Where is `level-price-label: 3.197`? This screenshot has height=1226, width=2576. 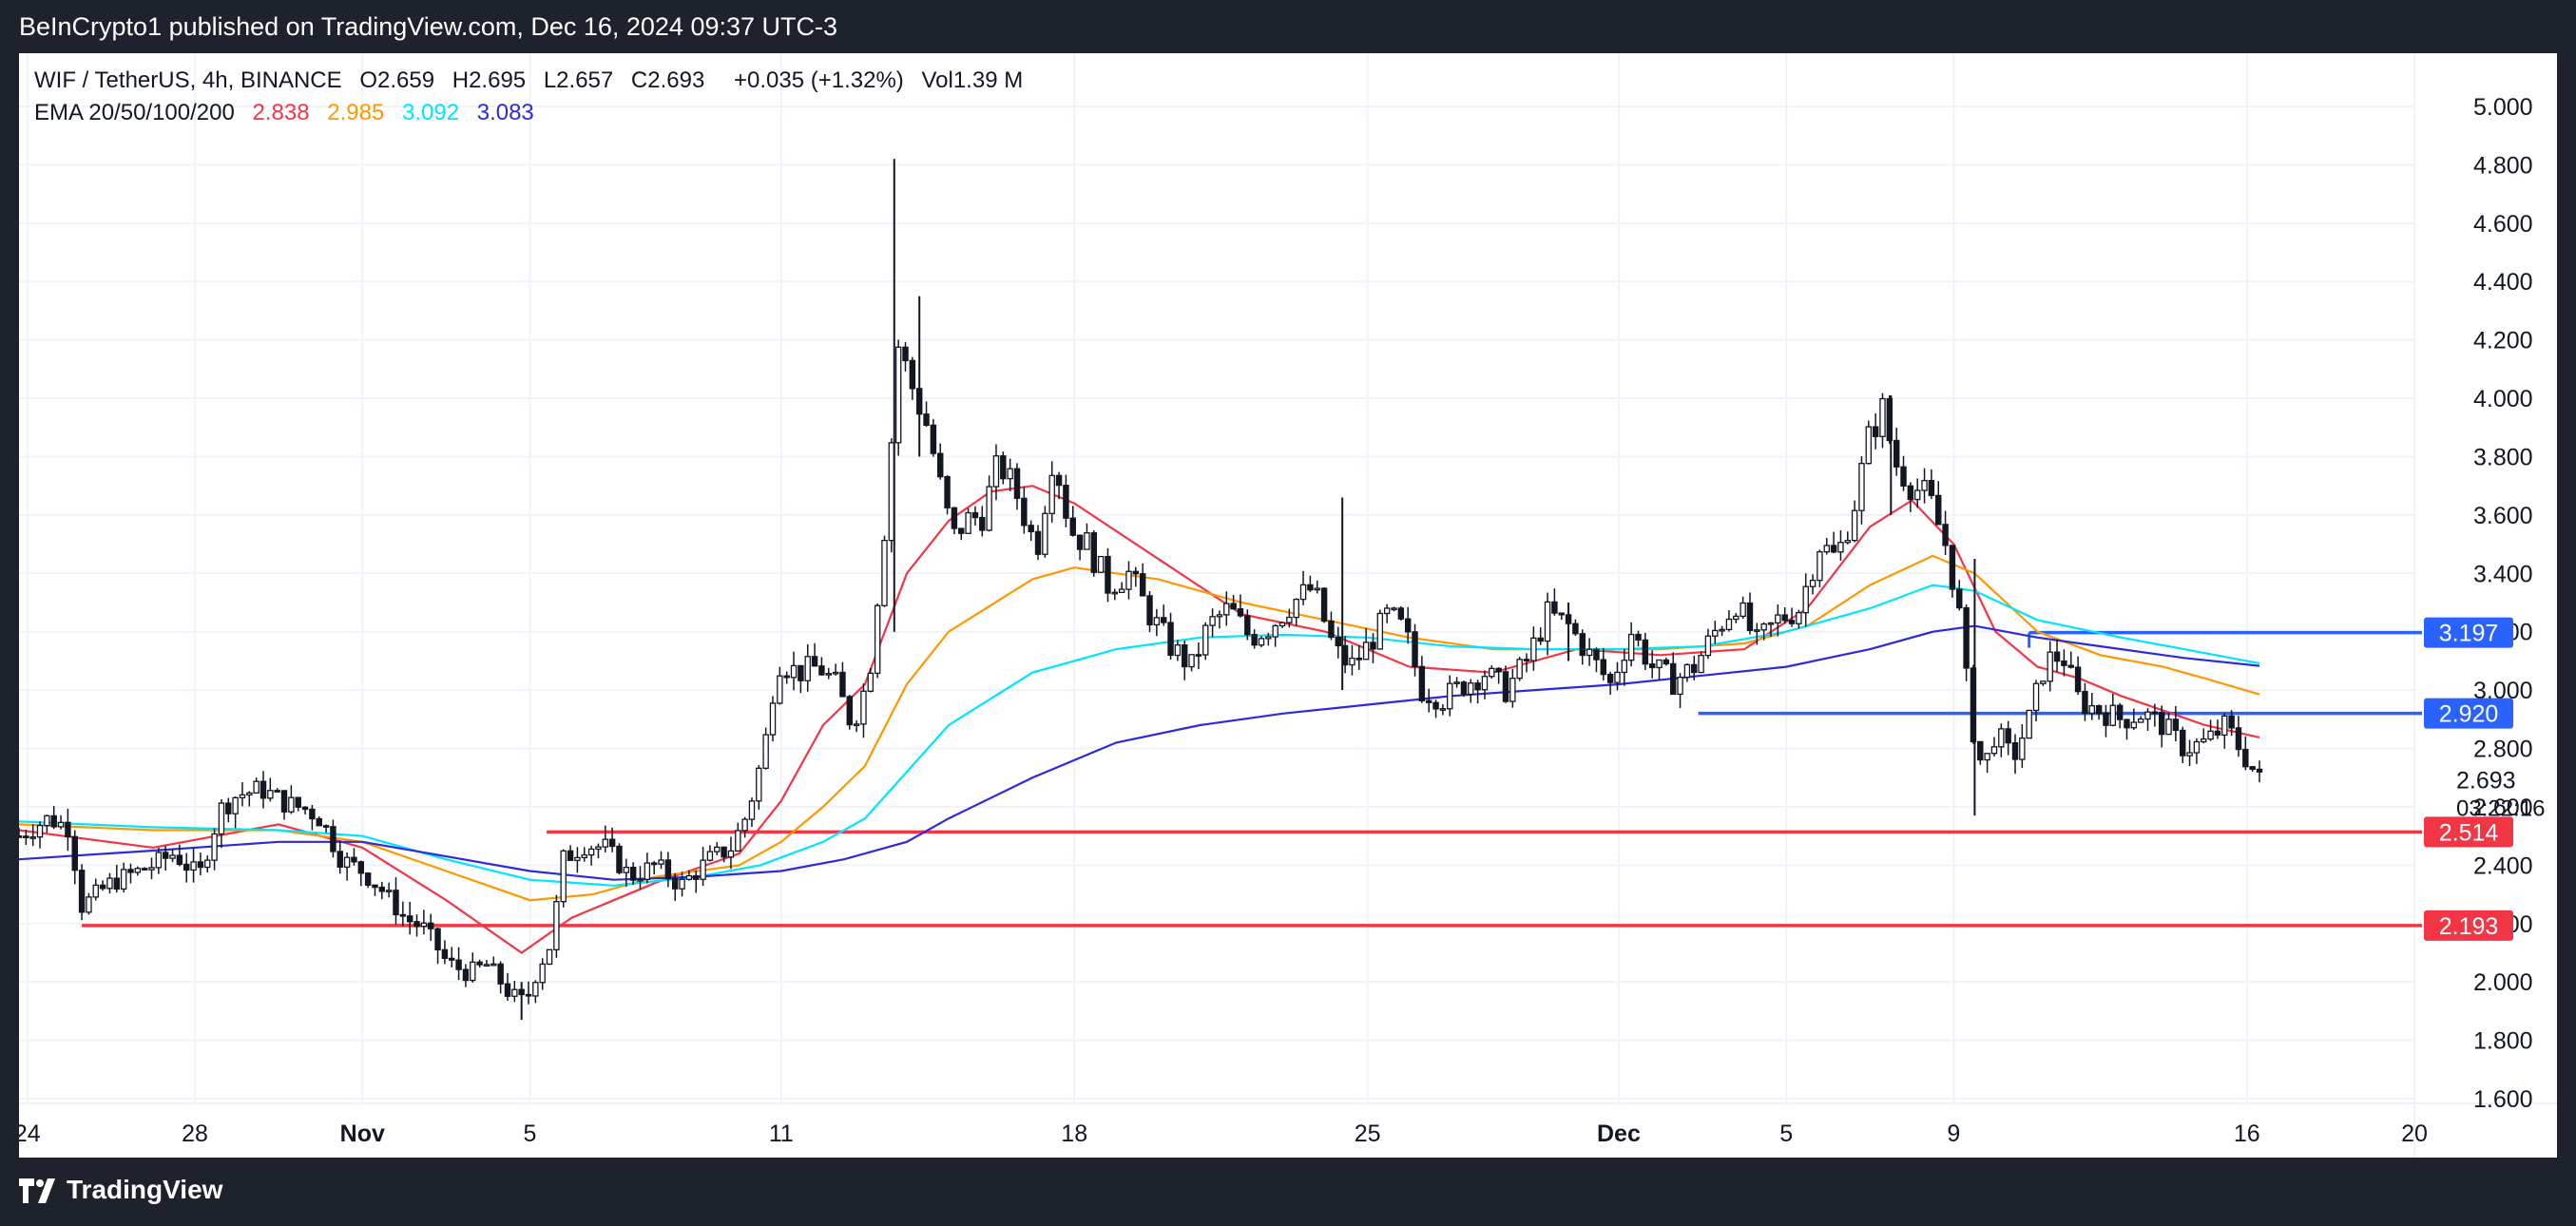
level-price-label: 3.197 is located at coordinates (2469, 634).